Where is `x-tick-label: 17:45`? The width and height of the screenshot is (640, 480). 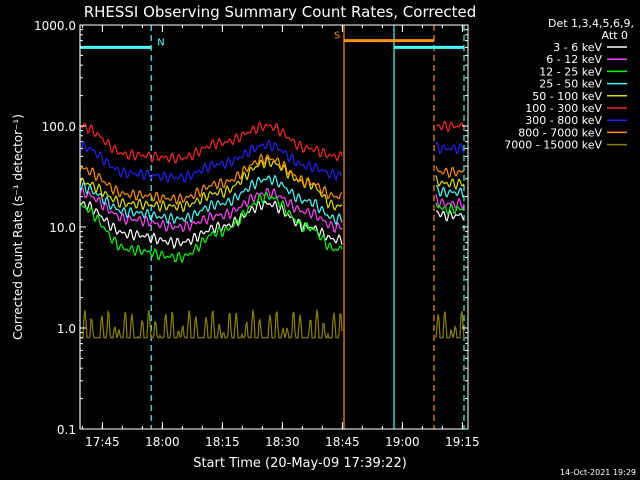
x-tick-label: 17:45 is located at coordinates (102, 442).